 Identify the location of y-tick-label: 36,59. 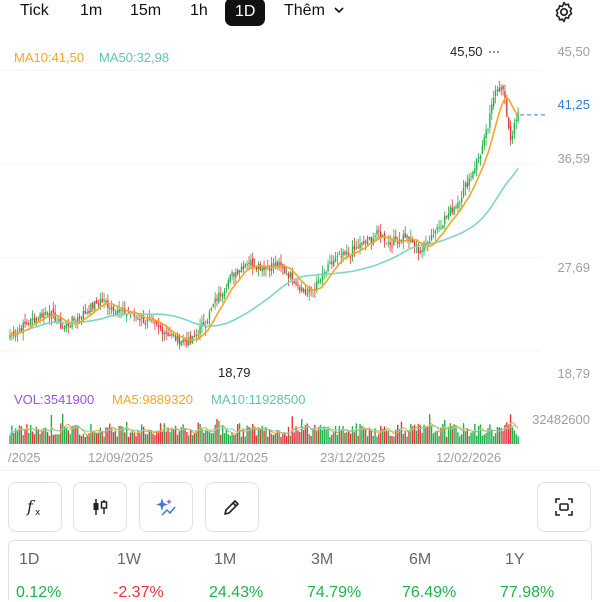
(573, 158).